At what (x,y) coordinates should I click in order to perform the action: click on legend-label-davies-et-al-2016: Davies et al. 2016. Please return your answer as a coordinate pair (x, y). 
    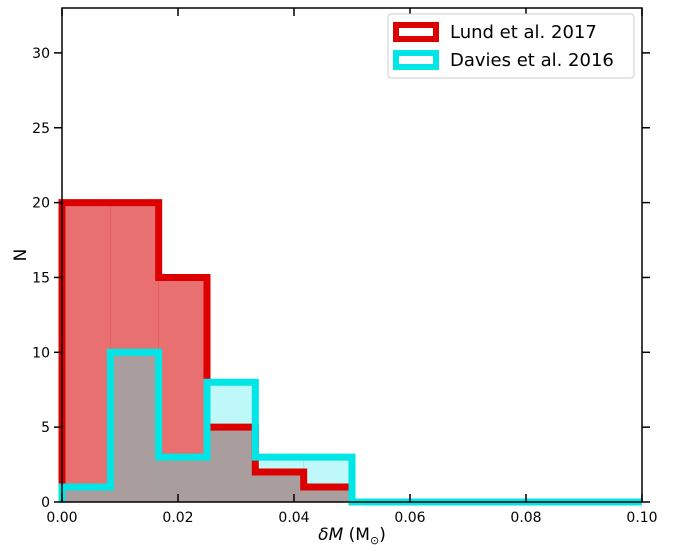
    Looking at the image, I should click on (532, 60).